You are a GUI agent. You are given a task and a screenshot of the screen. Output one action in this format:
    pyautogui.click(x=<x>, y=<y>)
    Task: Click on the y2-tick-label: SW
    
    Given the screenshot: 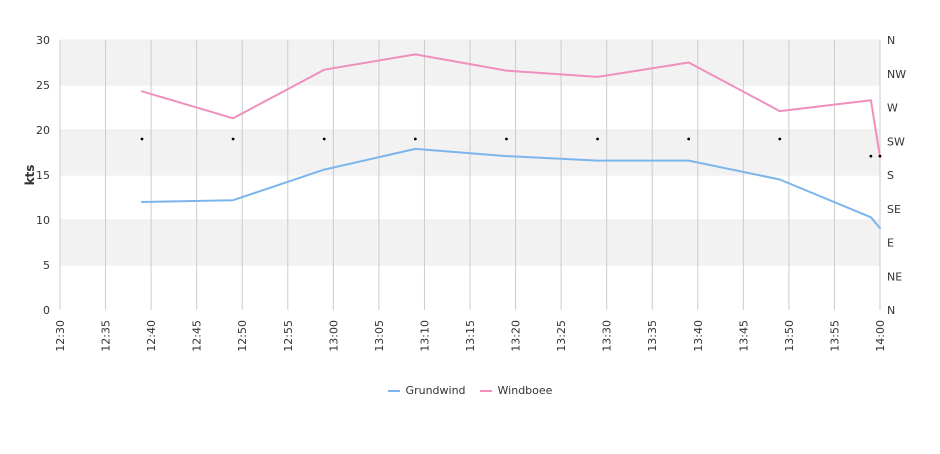 What is the action you would take?
    pyautogui.click(x=896, y=141)
    